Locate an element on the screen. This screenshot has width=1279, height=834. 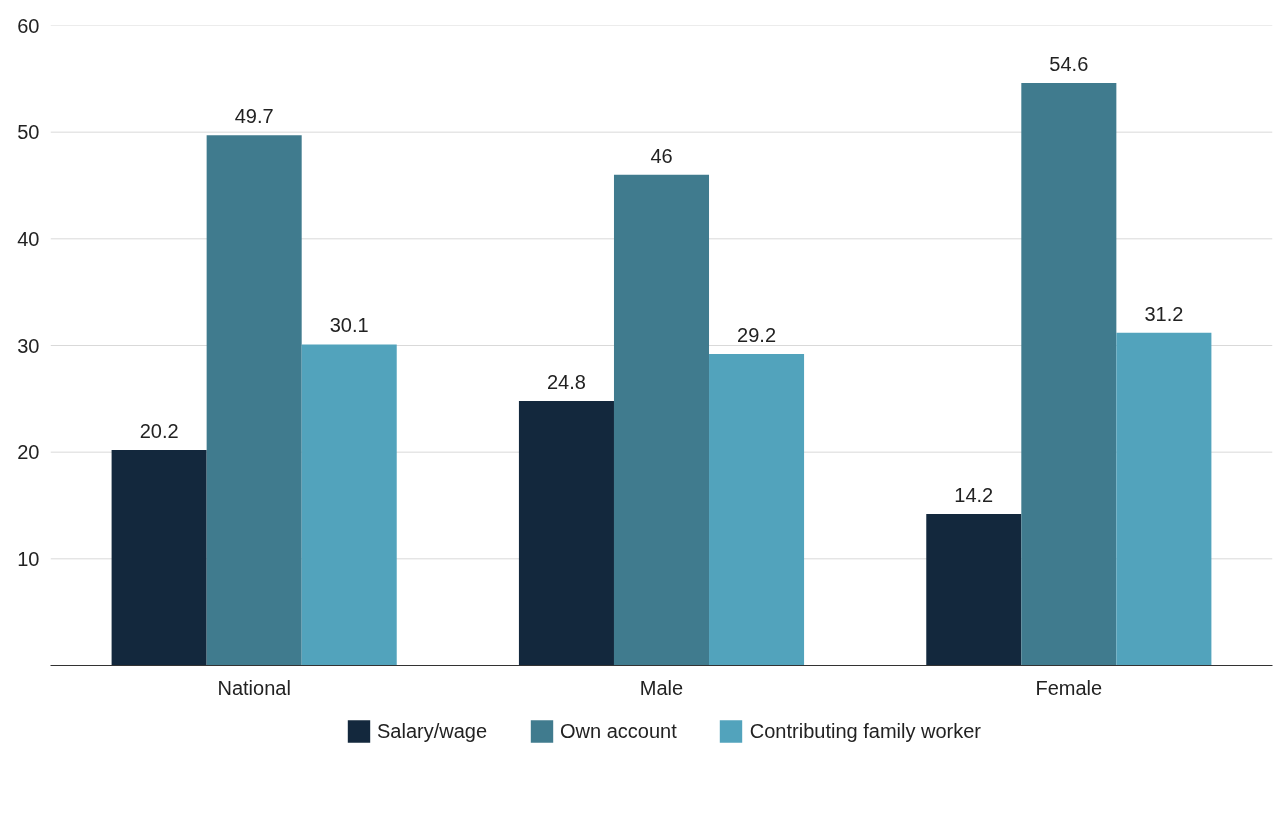
data-label: 46 is located at coordinates (661, 155).